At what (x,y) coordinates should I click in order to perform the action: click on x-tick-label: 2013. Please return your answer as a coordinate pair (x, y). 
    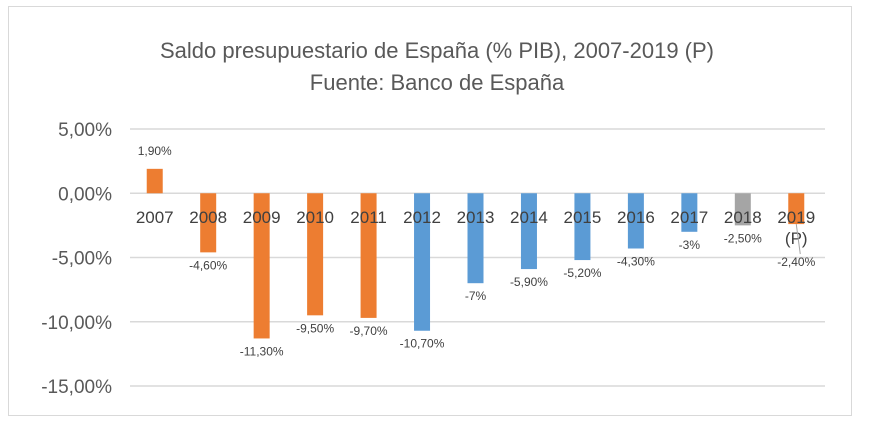
    Looking at the image, I should click on (476, 217).